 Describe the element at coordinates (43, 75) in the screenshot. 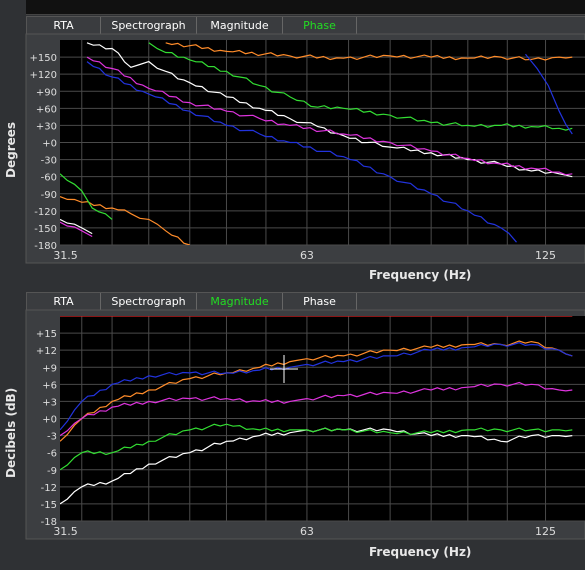

I see `y-tick-label: +120` at that location.